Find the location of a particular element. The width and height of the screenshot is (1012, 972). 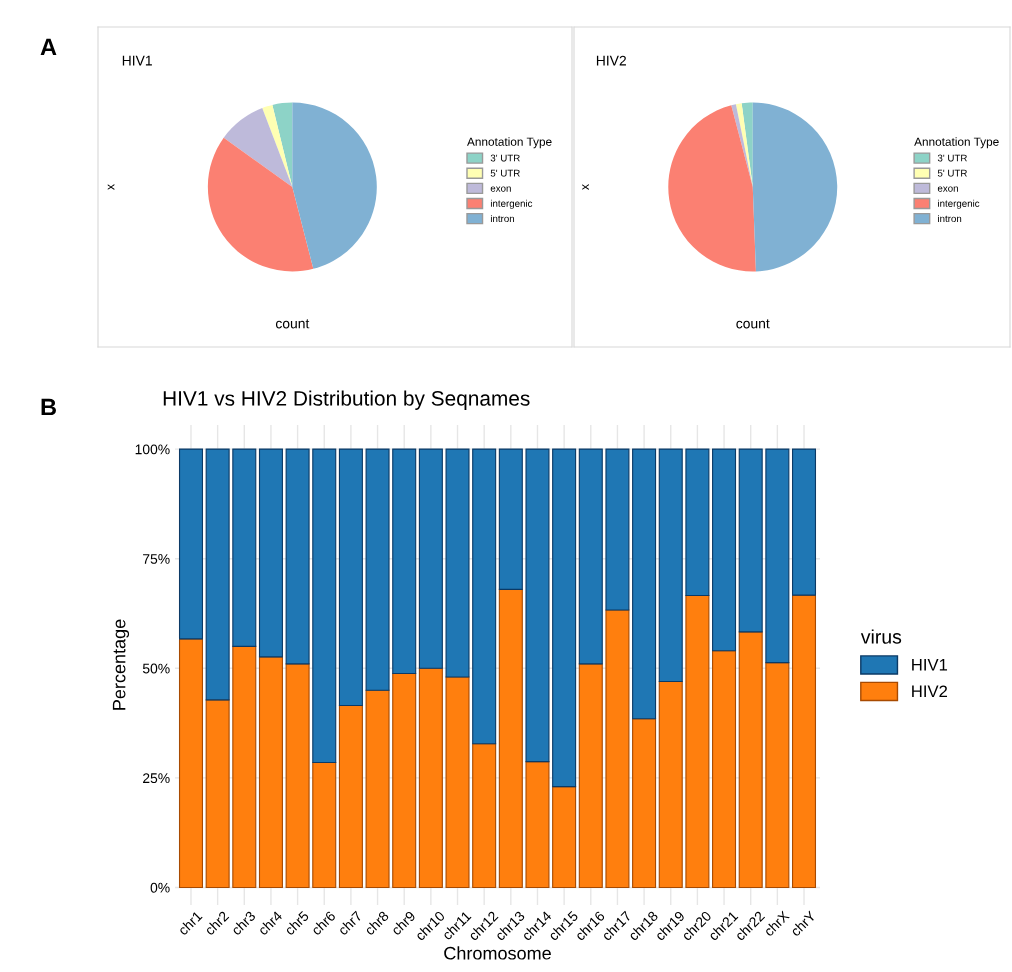

chart-title: HIV1 is located at coordinates (137, 60).